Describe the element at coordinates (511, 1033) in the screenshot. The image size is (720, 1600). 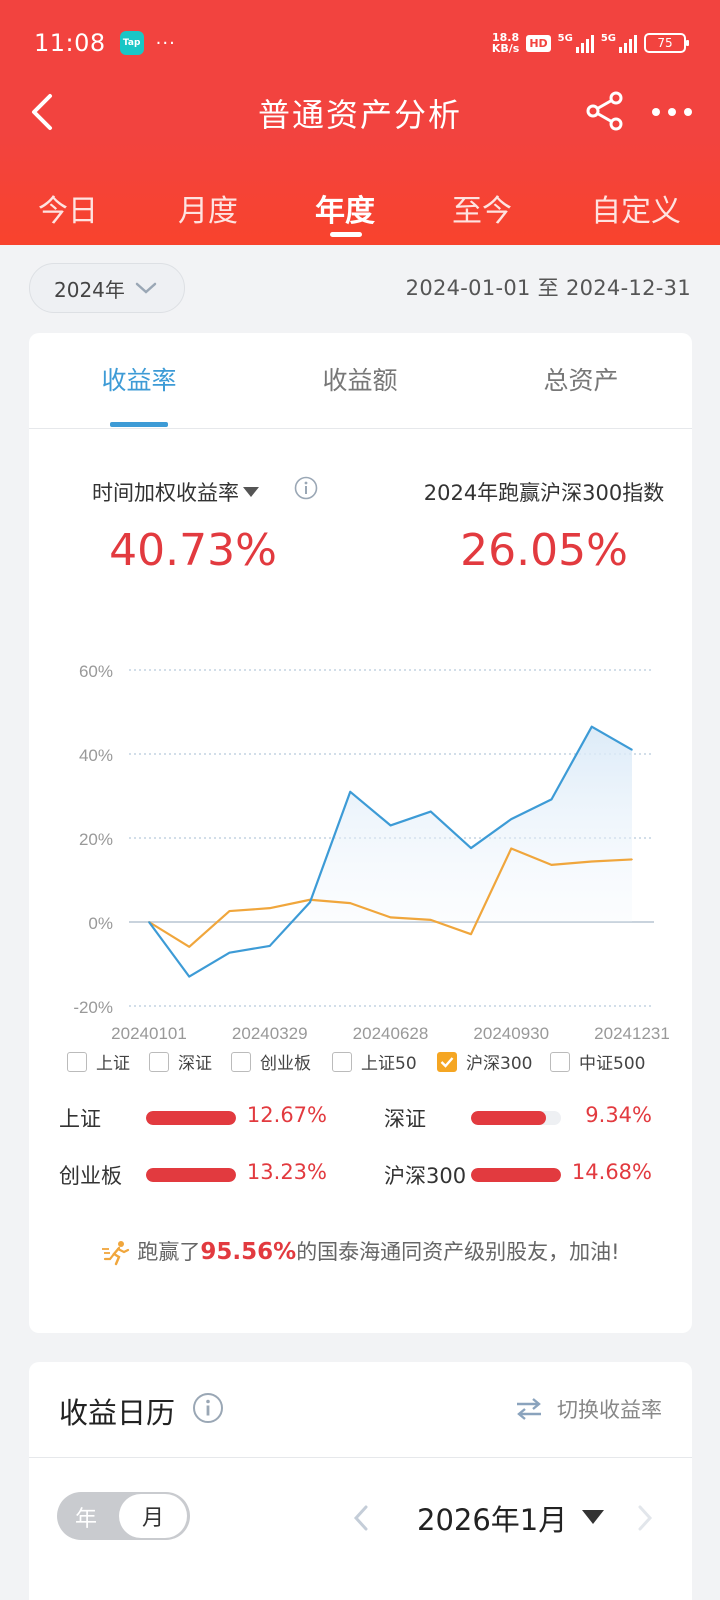
I see `x-tick-label: 20240930` at that location.